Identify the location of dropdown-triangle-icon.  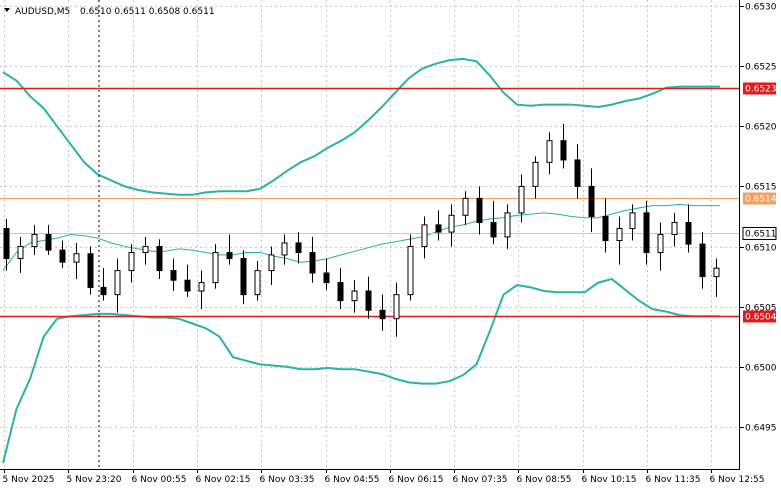
(7, 10).